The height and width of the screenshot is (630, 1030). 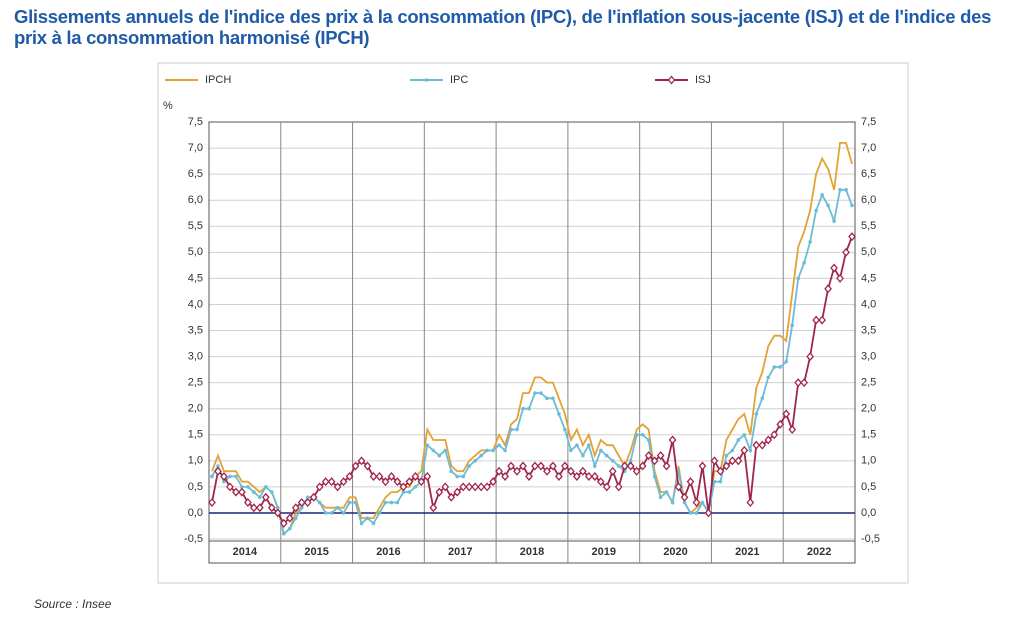 What do you see at coordinates (532, 552) in the screenshot?
I see `x-tick-label: 2018` at bounding box center [532, 552].